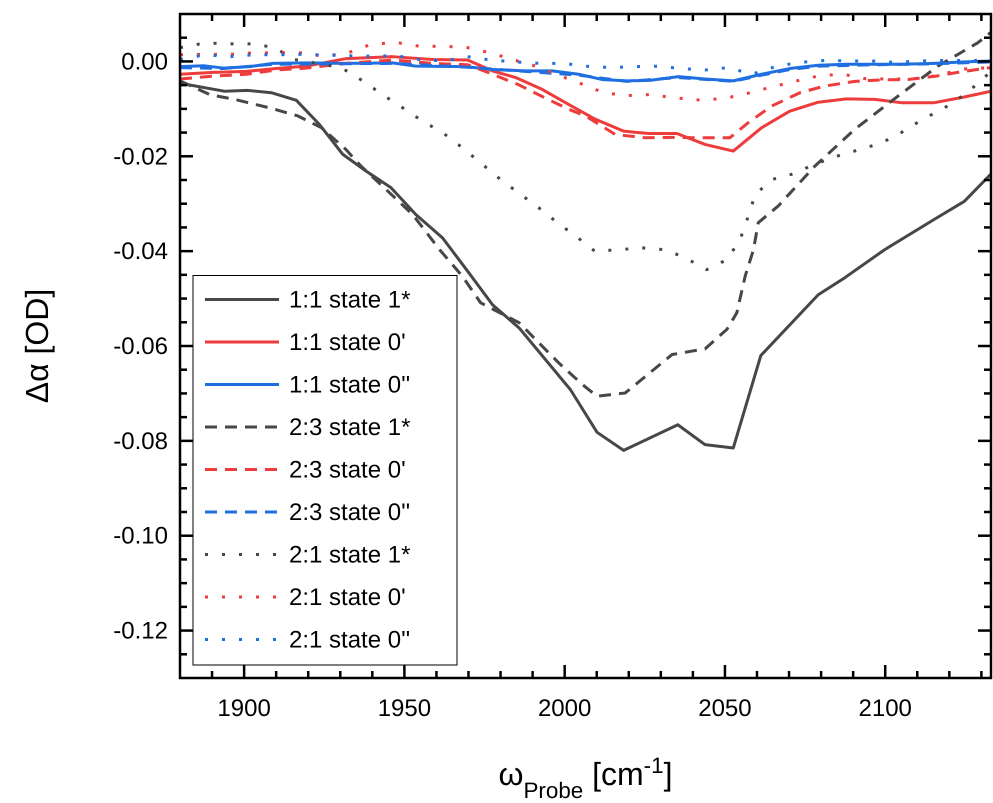  What do you see at coordinates (140, 252) in the screenshot?
I see `y-tick-label: -0.04` at bounding box center [140, 252].